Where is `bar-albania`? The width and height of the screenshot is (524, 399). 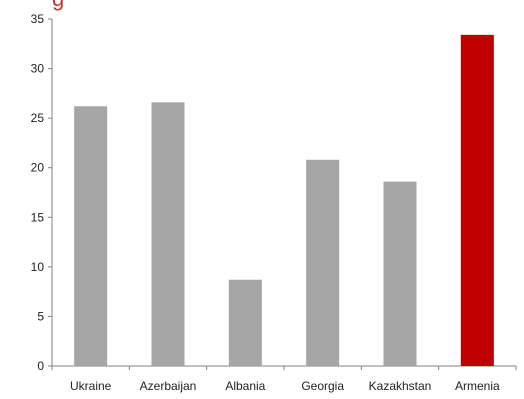
bar-albania is located at coordinates (245, 322).